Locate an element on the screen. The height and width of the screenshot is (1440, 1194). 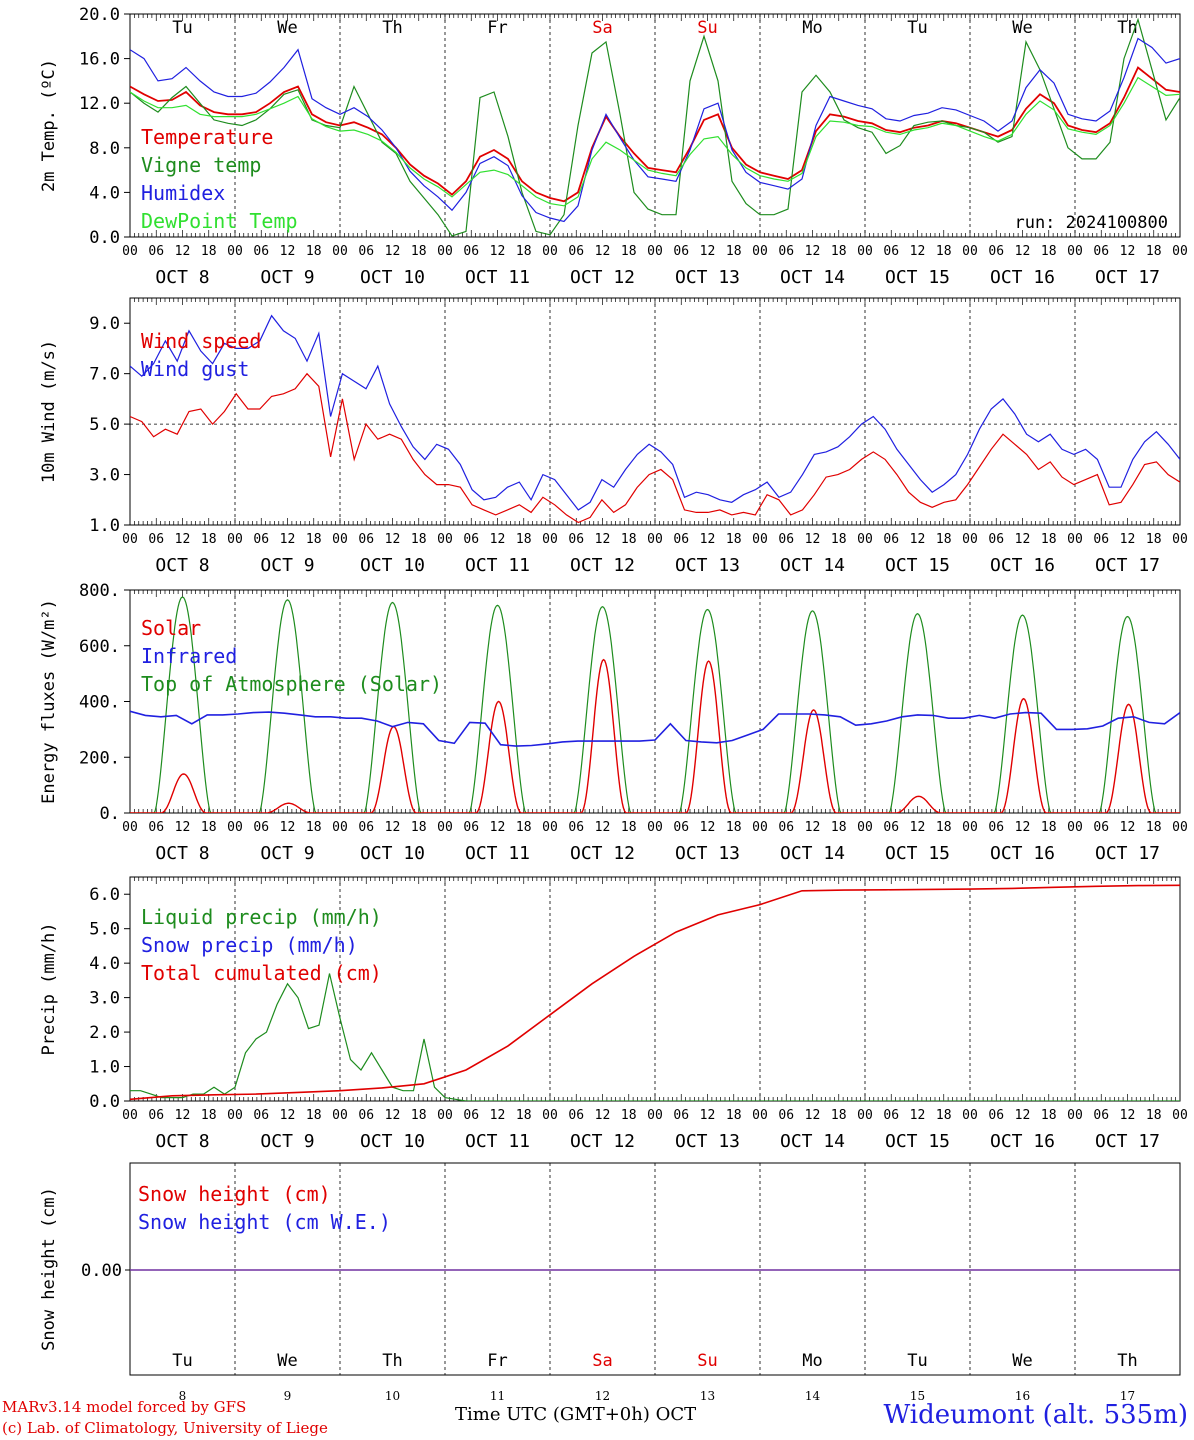
y-tick-label: 2.0 is located at coordinates (104, 1033).